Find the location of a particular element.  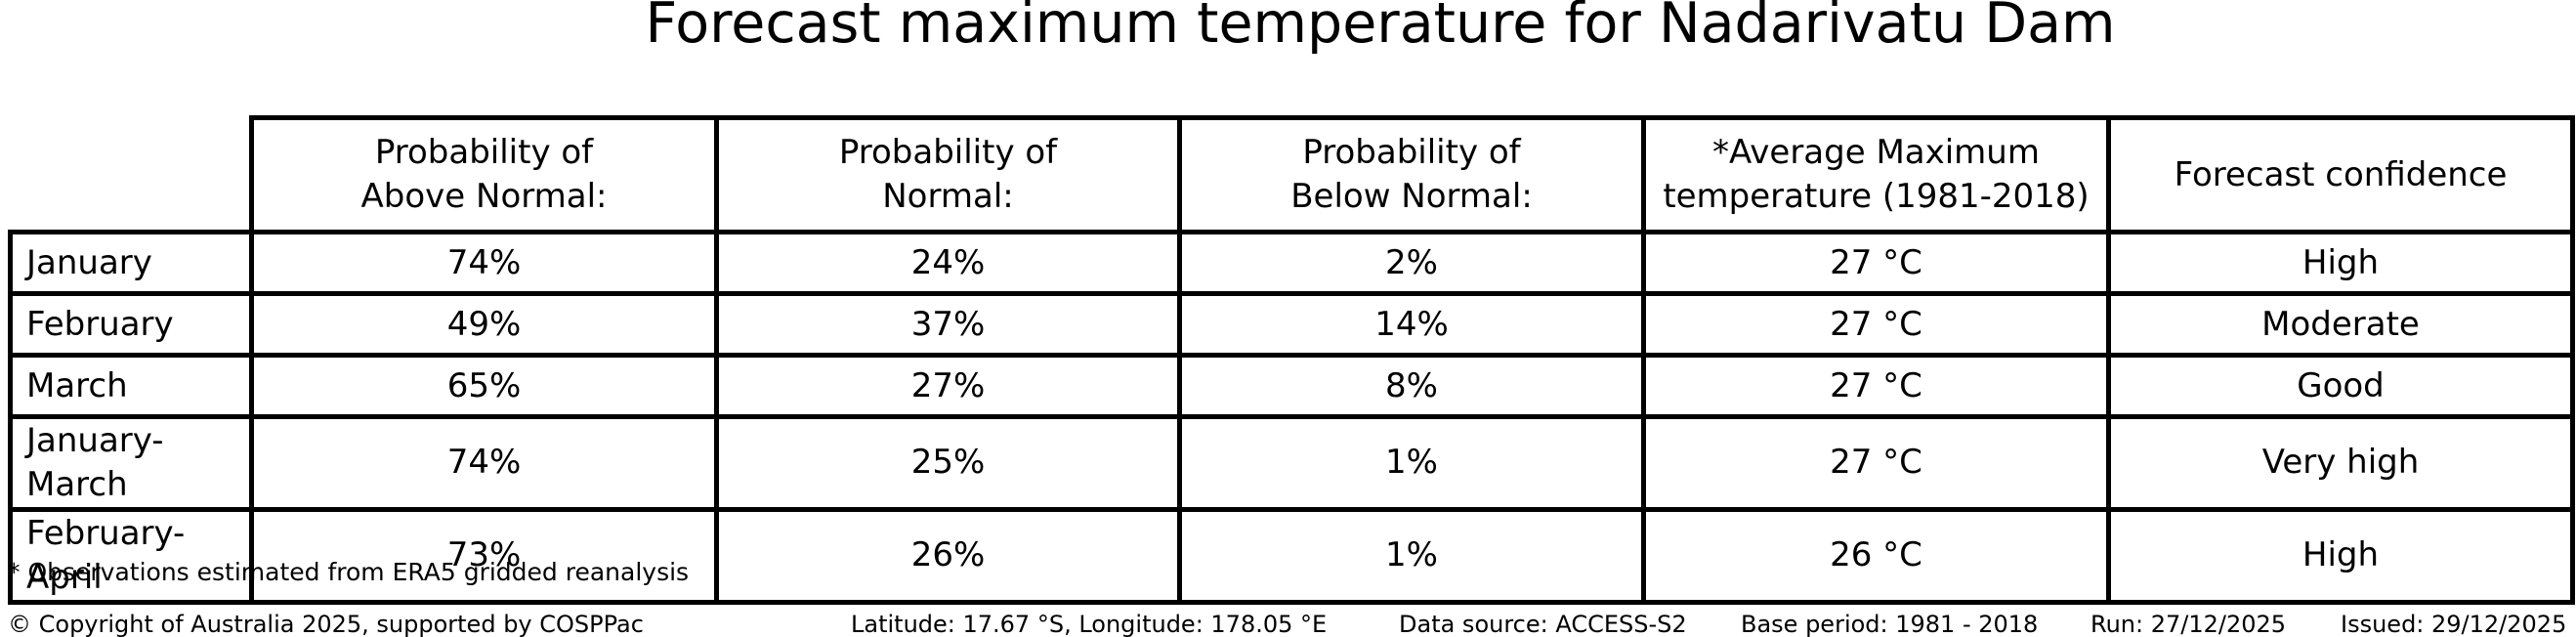

cell-confidence: Good is located at coordinates (2340, 386).